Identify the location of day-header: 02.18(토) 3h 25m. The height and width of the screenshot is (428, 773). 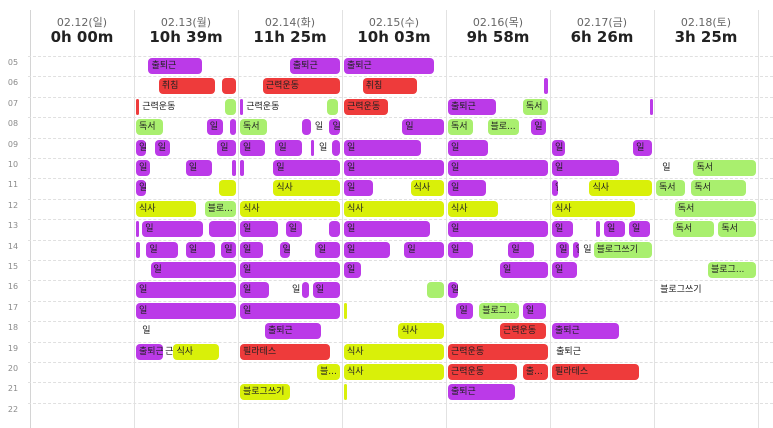
(706, 28).